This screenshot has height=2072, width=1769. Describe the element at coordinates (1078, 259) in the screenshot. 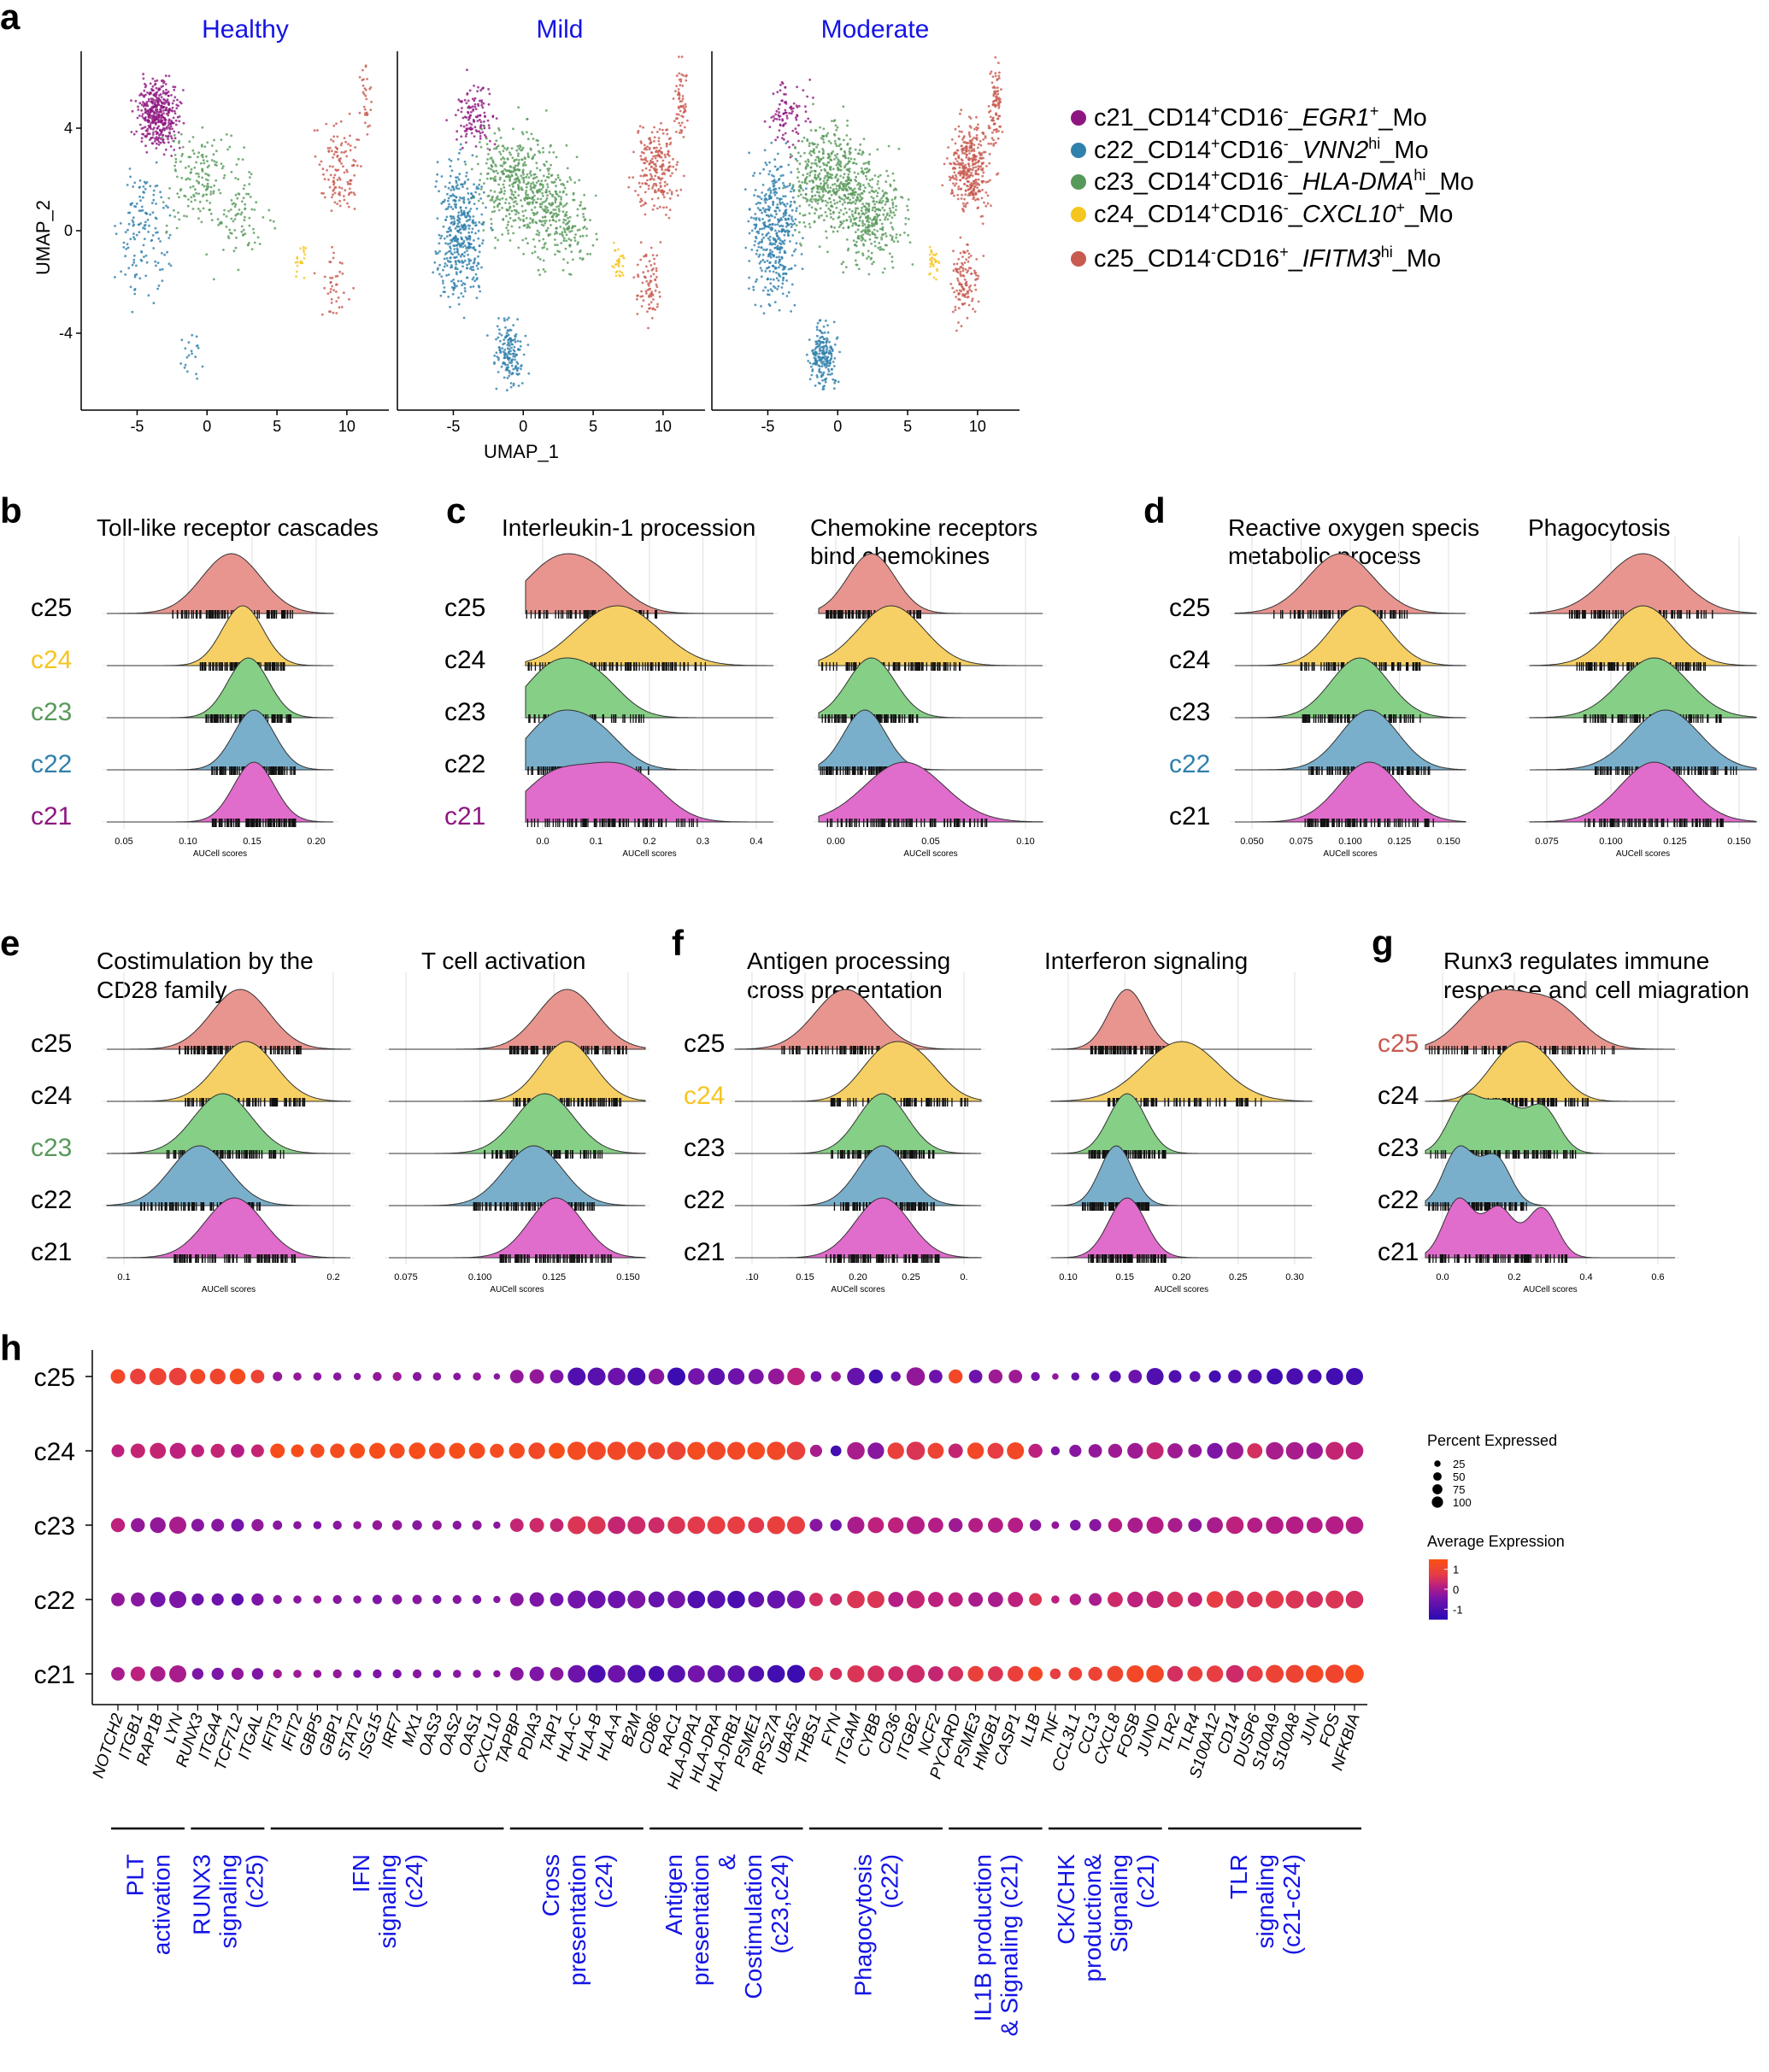

I see `legend-key-c25` at that location.